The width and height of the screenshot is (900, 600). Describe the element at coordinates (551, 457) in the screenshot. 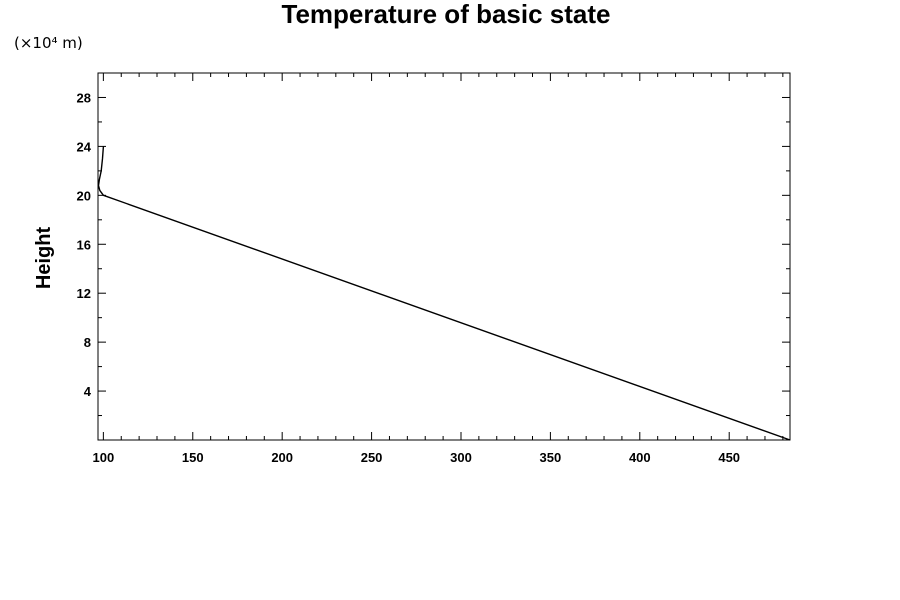

I see `x-tick-label: 350` at that location.